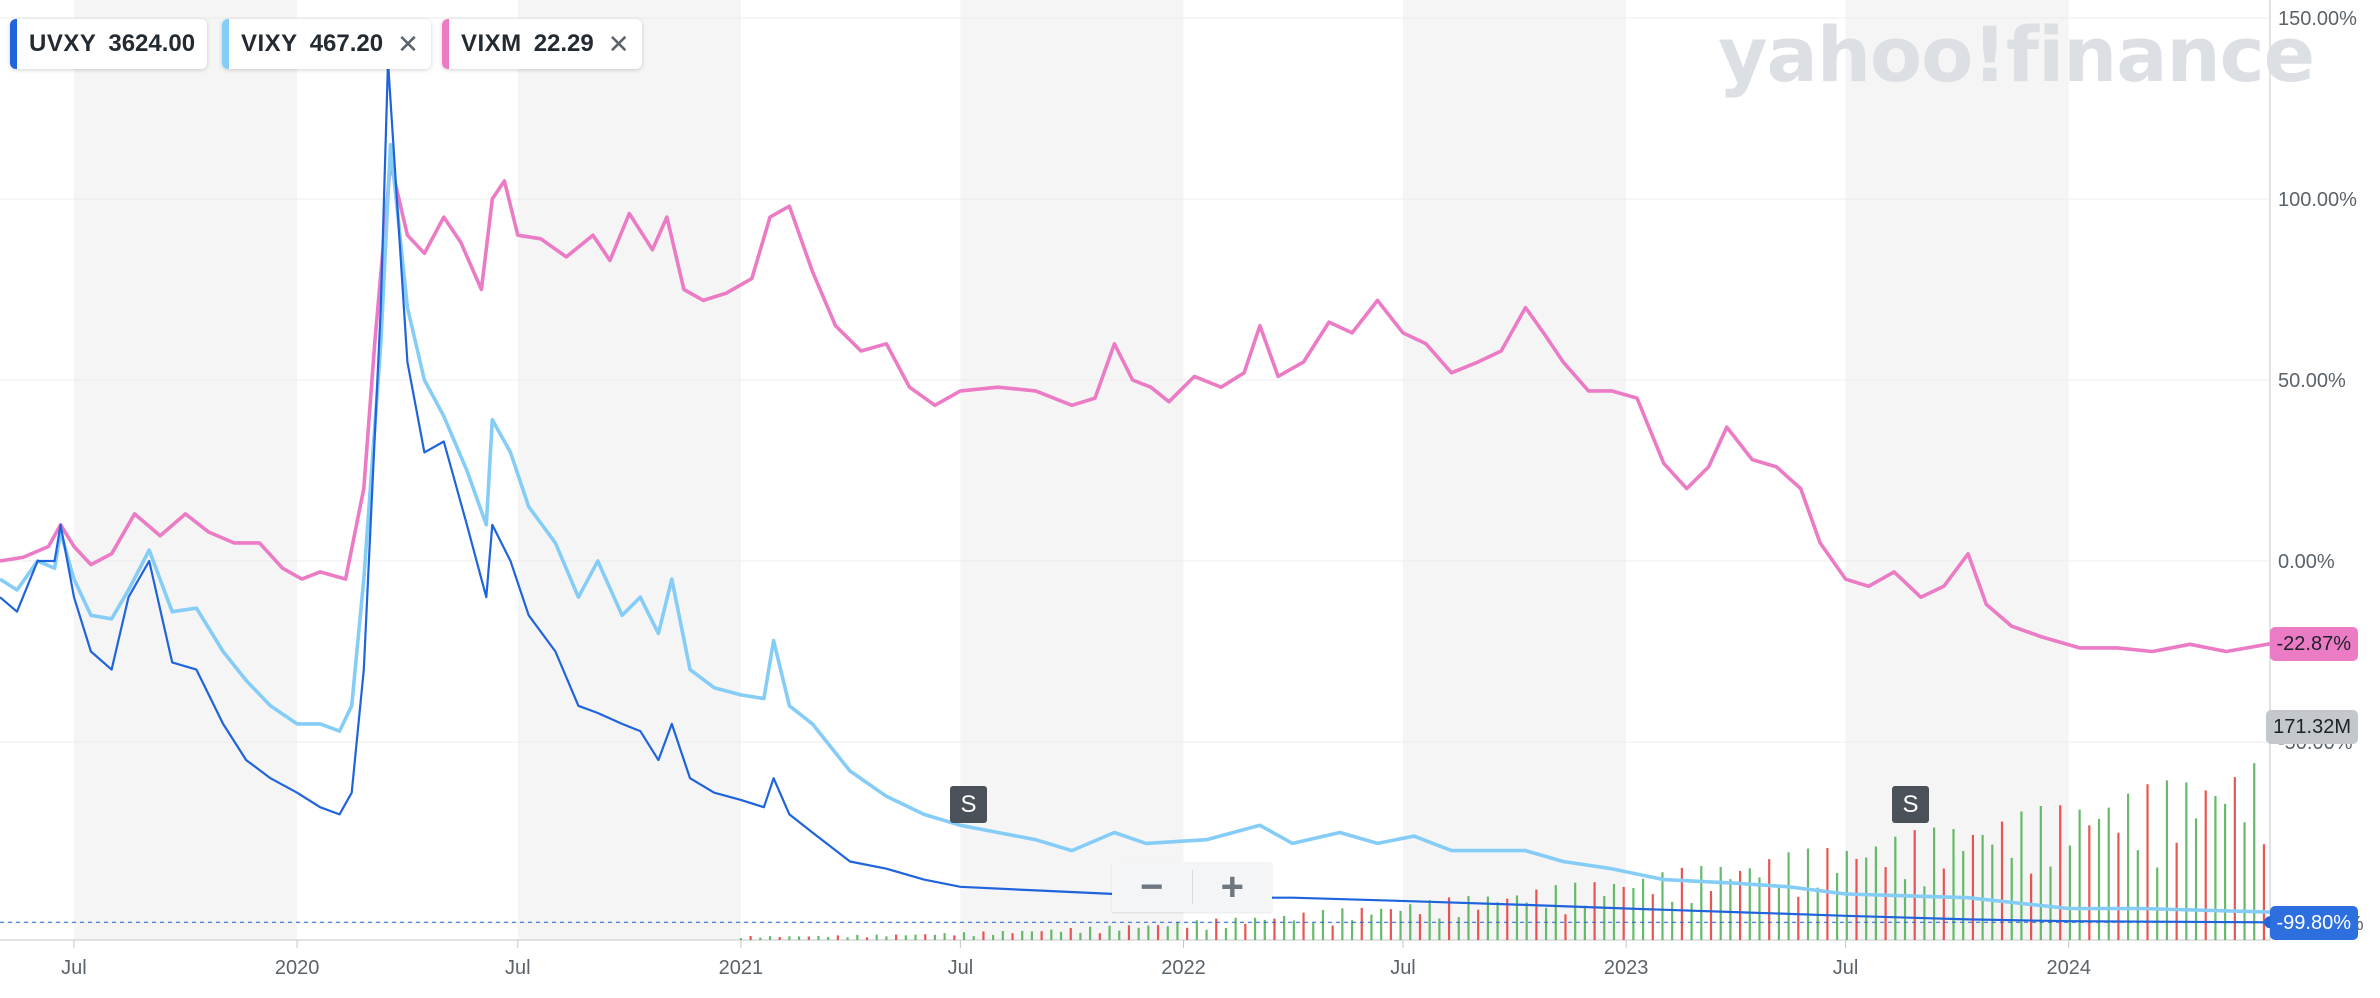  What do you see at coordinates (741, 968) in the screenshot?
I see `x-tick-label: 2021` at bounding box center [741, 968].